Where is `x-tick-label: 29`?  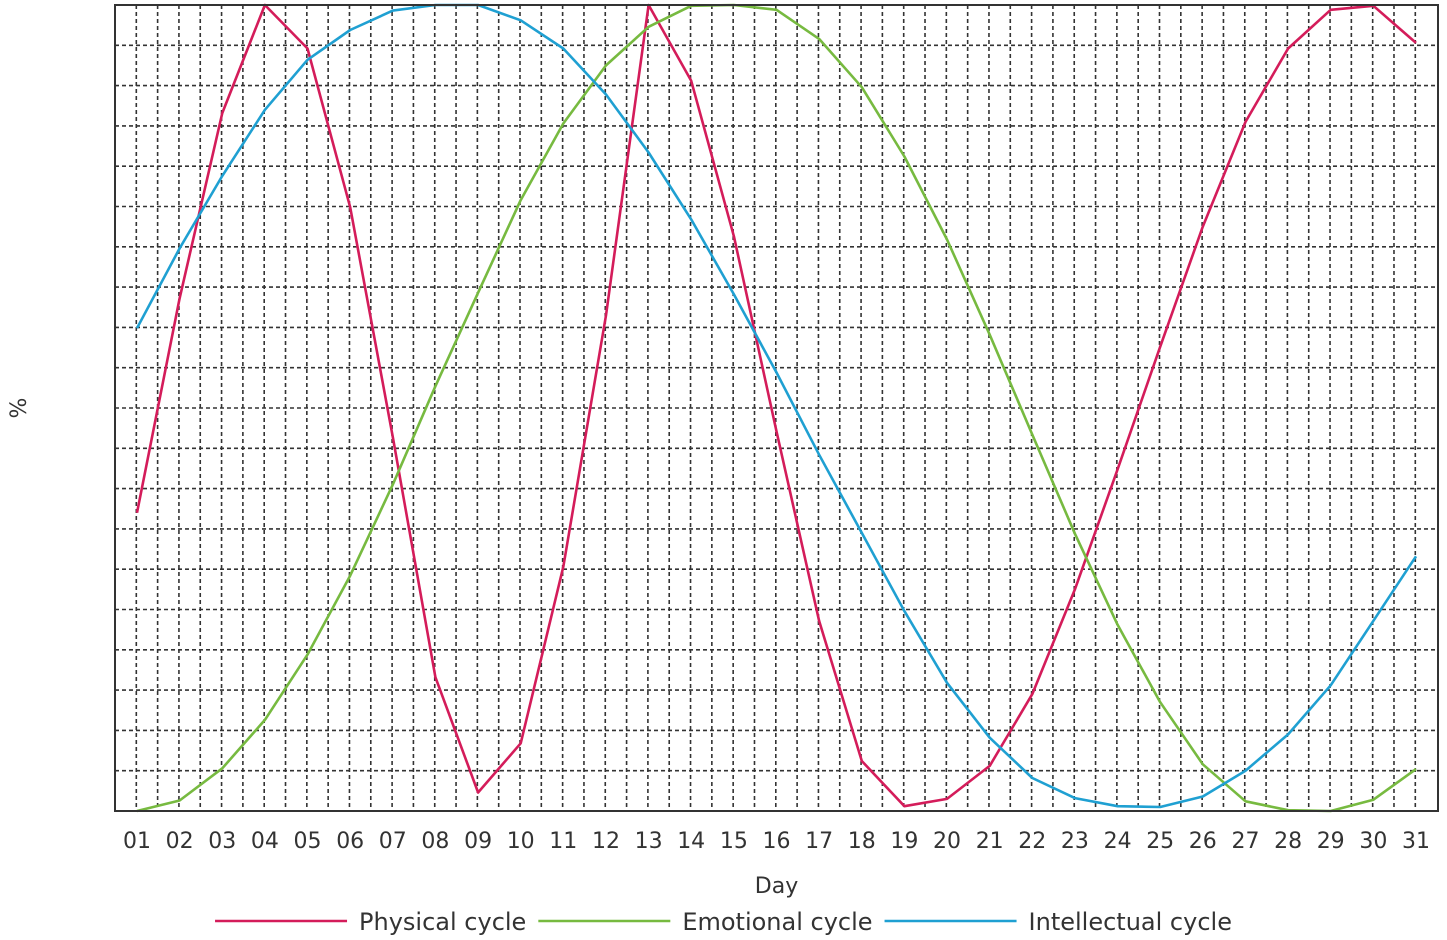 x-tick-label: 29 is located at coordinates (1331, 841).